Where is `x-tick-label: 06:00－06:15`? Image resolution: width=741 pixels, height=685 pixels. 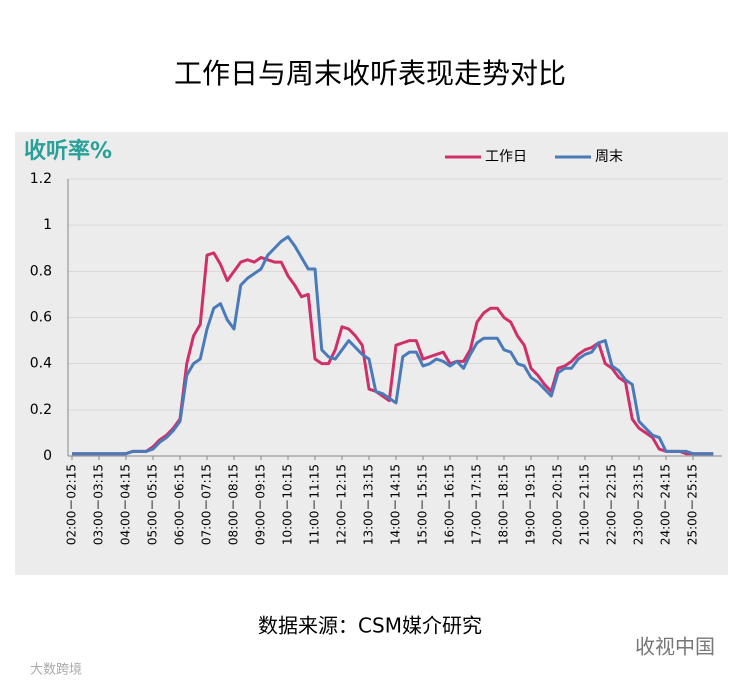
x-tick-label: 06:00－06:15 is located at coordinates (180, 504).